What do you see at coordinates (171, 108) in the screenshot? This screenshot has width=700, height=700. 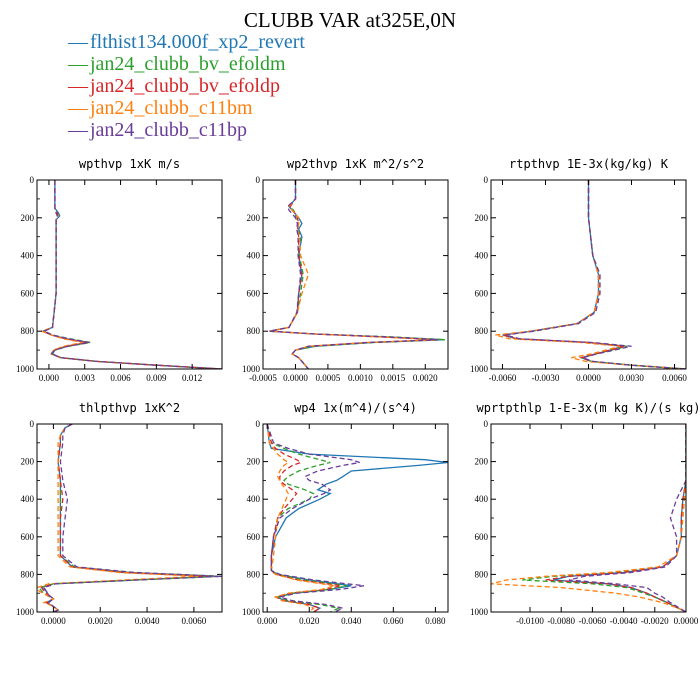 I see `legend-label: jan24_clubb_c11bm` at bounding box center [171, 108].